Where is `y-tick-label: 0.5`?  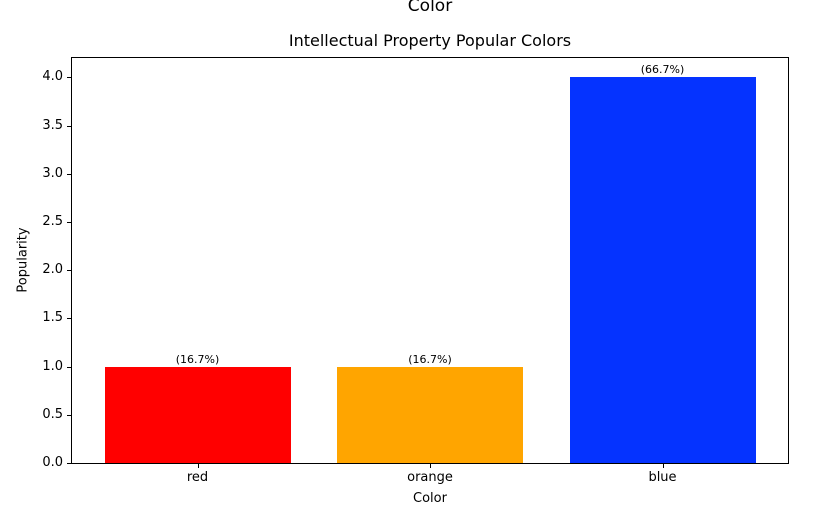 y-tick-label: 0.5 is located at coordinates (52, 414).